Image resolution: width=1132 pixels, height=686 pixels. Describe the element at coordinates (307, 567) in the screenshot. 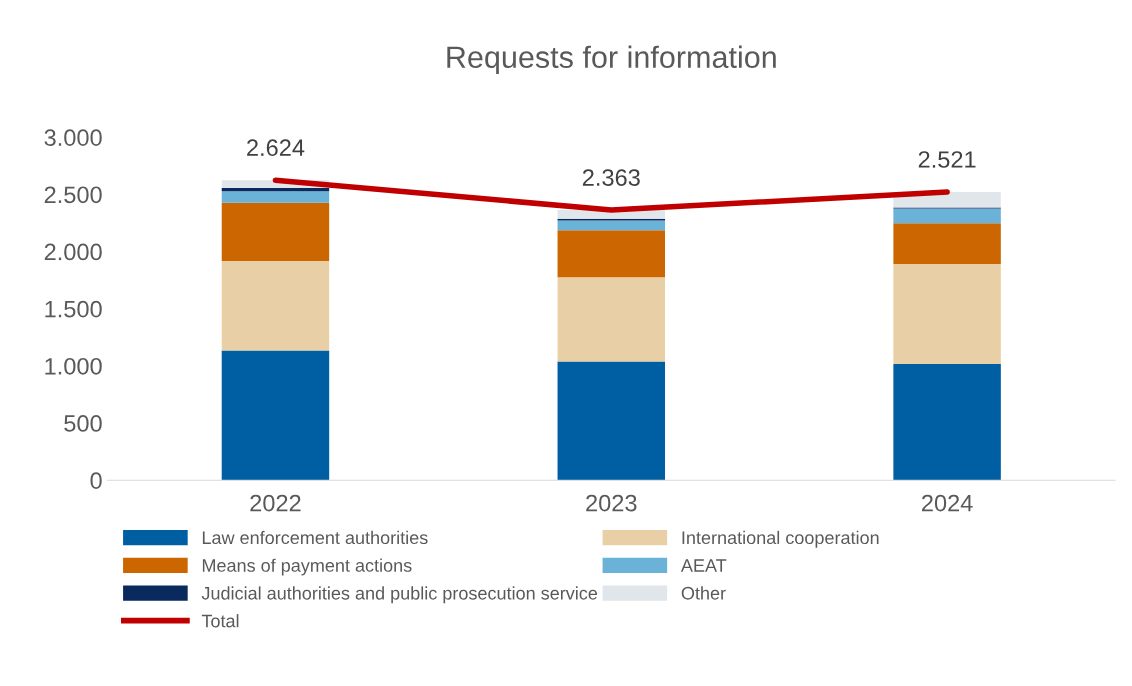

I see `legend-label: Means of payment actions` at that location.